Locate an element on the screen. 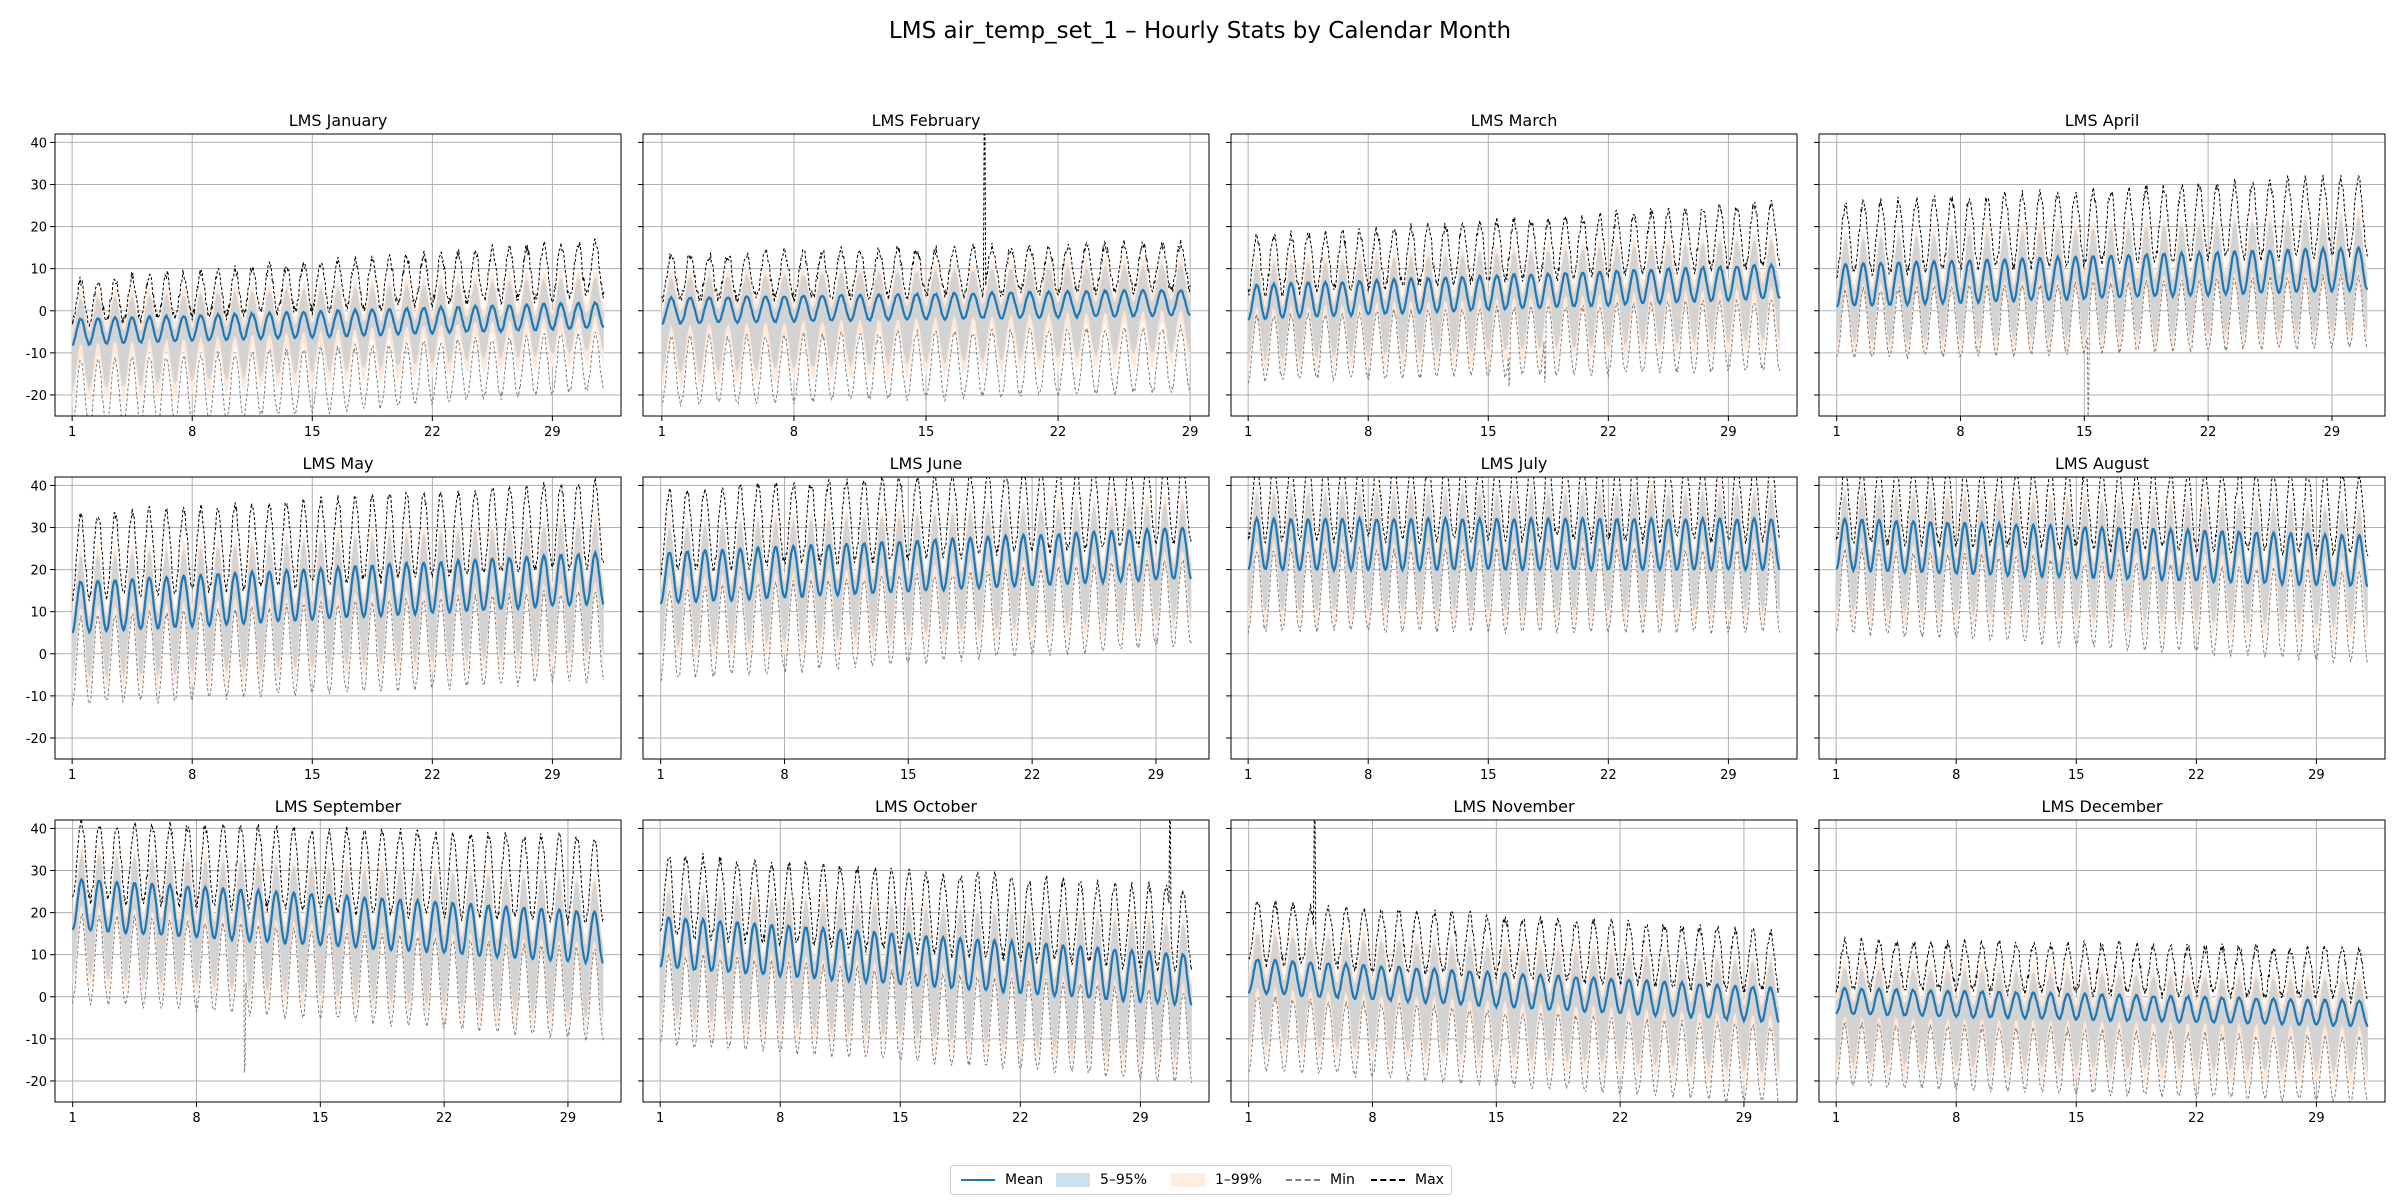  subplot-10: LMS October 1 8 15 22 29 is located at coordinates (924, 961).